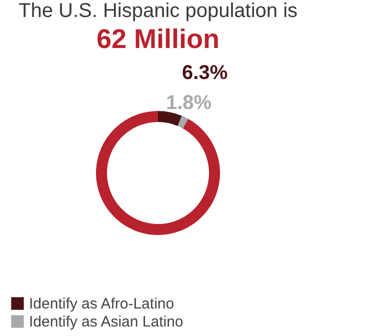 The height and width of the screenshot is (336, 376). Describe the element at coordinates (205, 73) in the screenshot. I see `data-label: 6.3%` at that location.